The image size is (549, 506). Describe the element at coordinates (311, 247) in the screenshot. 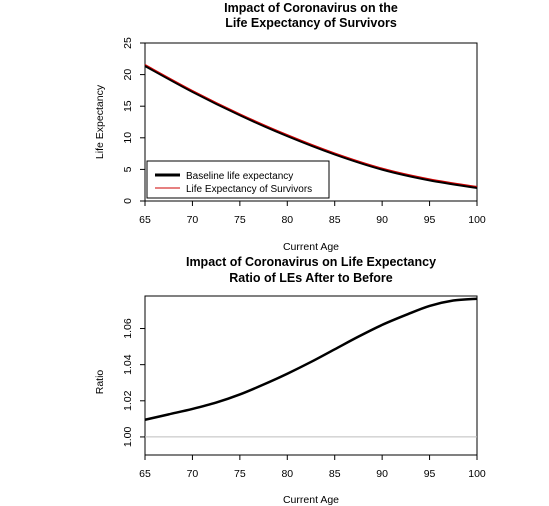

I see `chart1-x-axis-label: Current Age` at that location.